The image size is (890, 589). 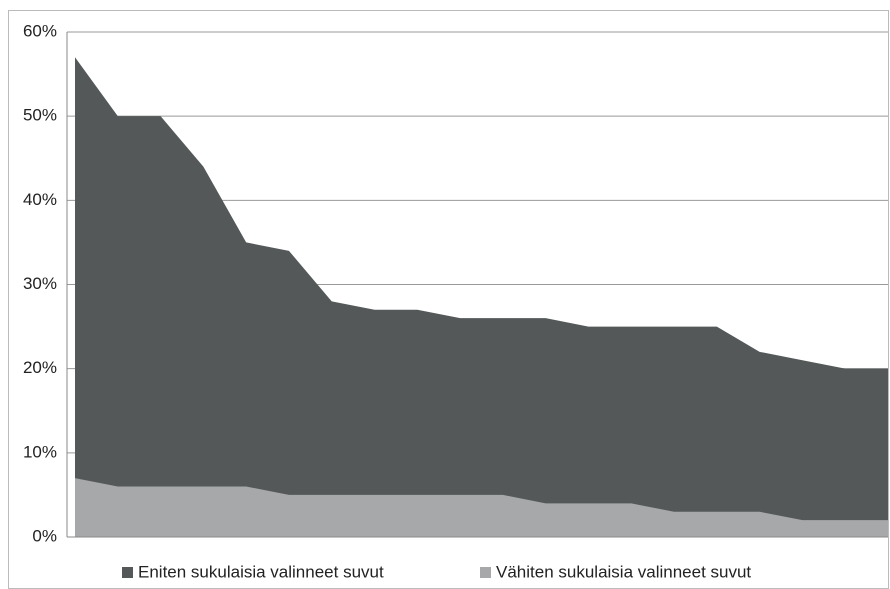 What do you see at coordinates (40, 115) in the screenshot?
I see `y-tick-label: 50%` at bounding box center [40, 115].